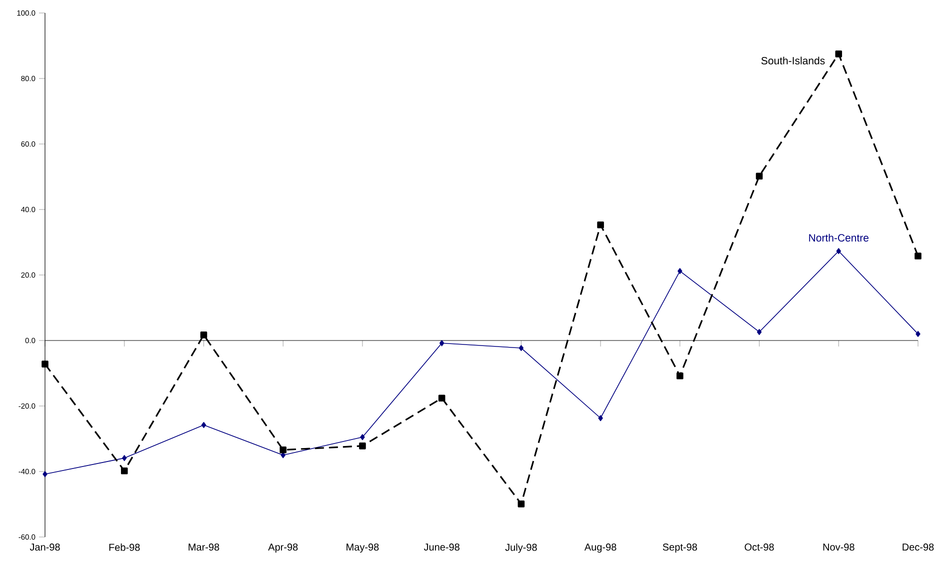 This screenshot has width=936, height=571. I want to click on x-tick-label: Dec-98, so click(918, 547).